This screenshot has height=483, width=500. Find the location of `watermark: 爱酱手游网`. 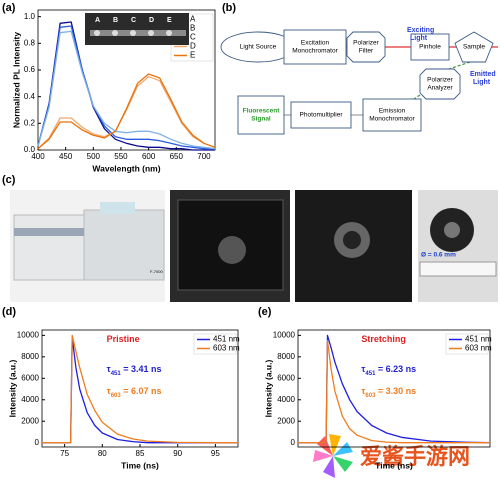

watermark: 爱酱手游网 is located at coordinates (402, 456).